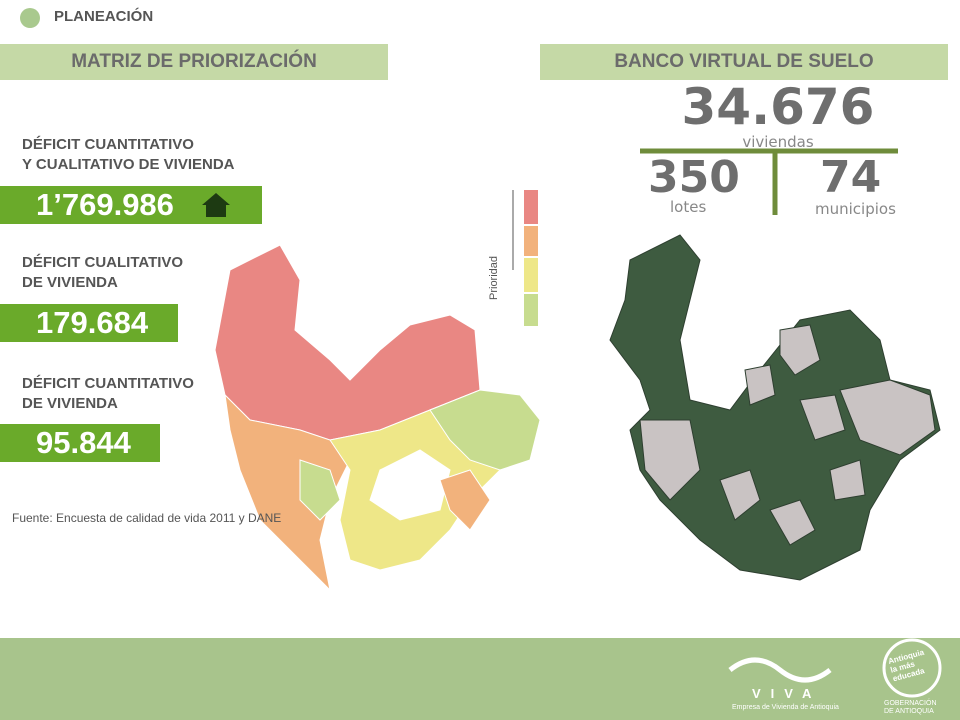  What do you see at coordinates (785, 707) in the screenshot?
I see `viva-sub: Empresa de Vivienda de Antioquia` at bounding box center [785, 707].